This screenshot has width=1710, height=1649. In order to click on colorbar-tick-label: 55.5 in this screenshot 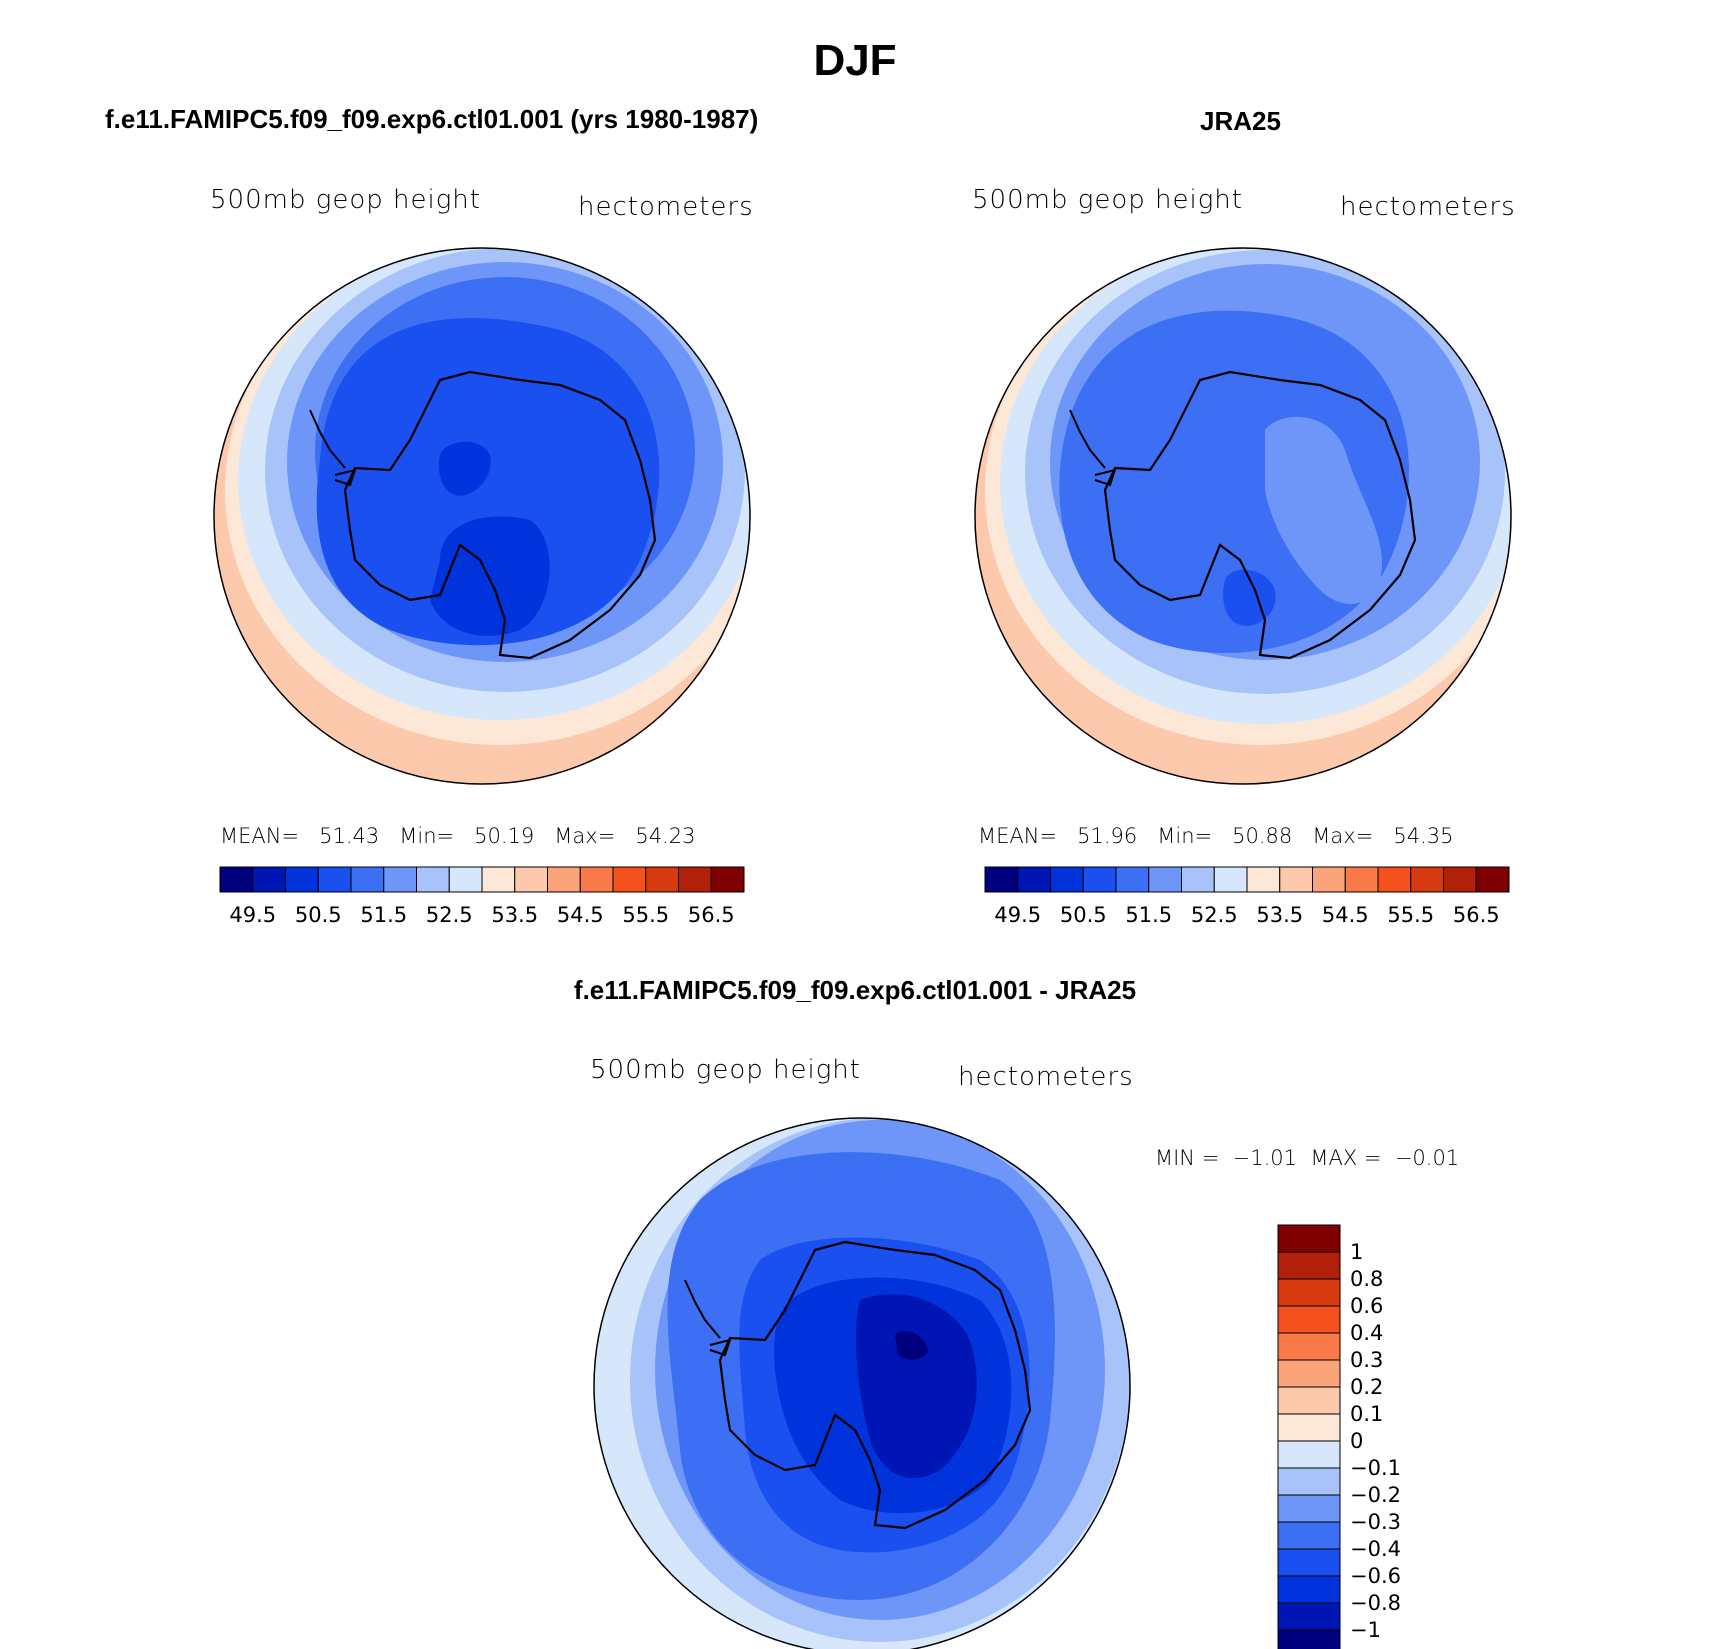, I will do `click(1410, 915)`.